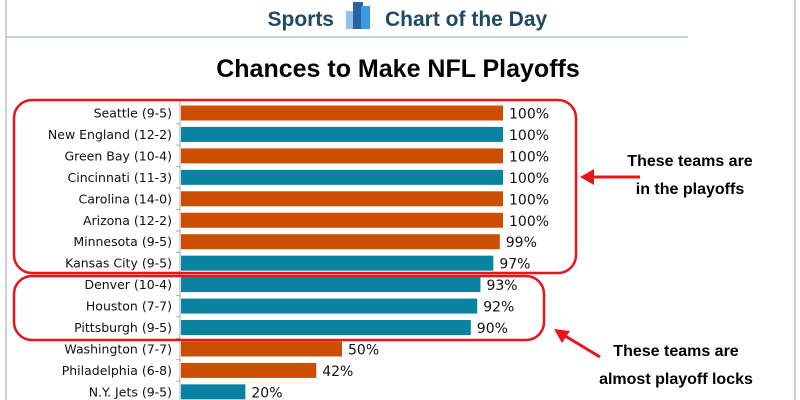 Image resolution: width=800 pixels, height=400 pixels. I want to click on annotation-playoffs-line1: These teams are, so click(690, 161).